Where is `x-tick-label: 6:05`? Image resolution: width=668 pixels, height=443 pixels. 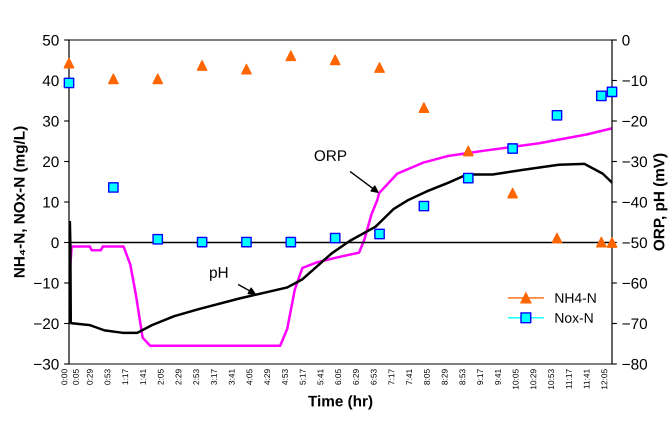
x-tick-label: 6:05 is located at coordinates (338, 377).